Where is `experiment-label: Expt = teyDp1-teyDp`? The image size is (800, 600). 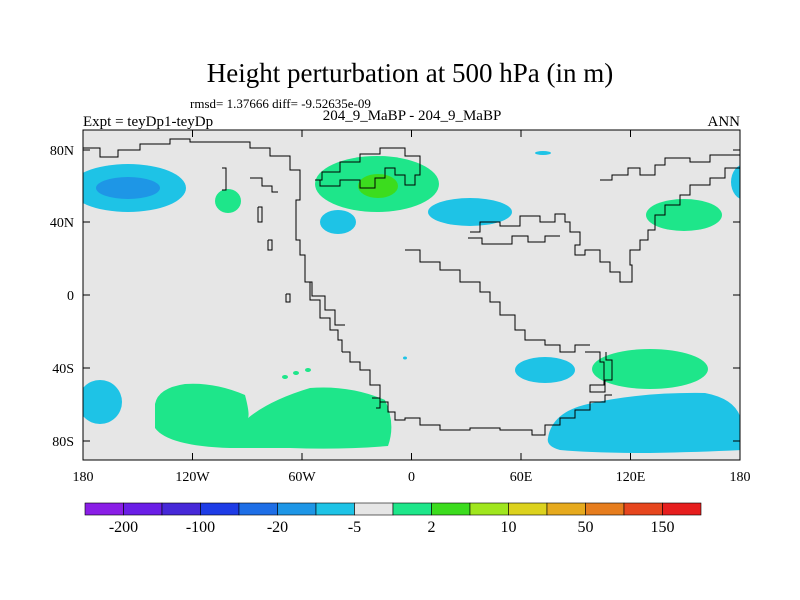
experiment-label: Expt = teyDp1-teyDp is located at coordinates (148, 122).